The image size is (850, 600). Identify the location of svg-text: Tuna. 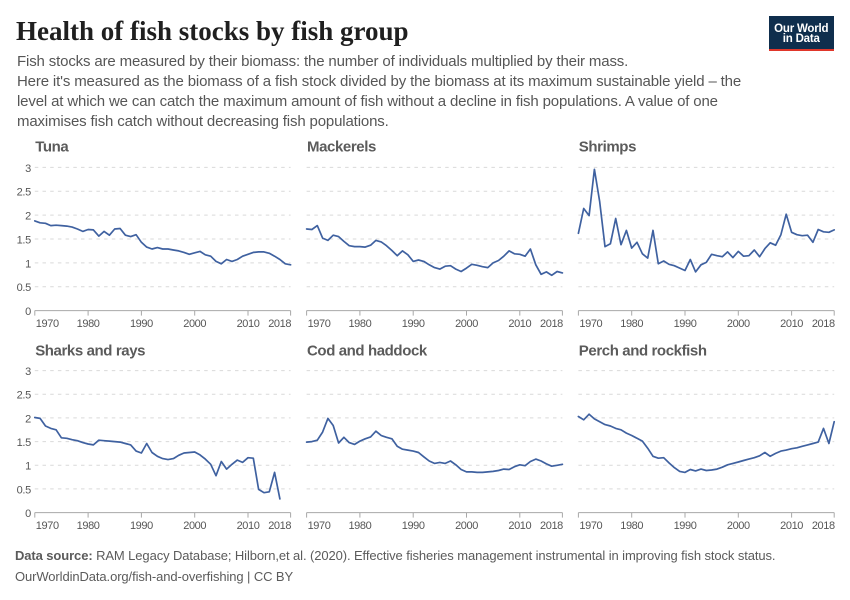
(52, 146).